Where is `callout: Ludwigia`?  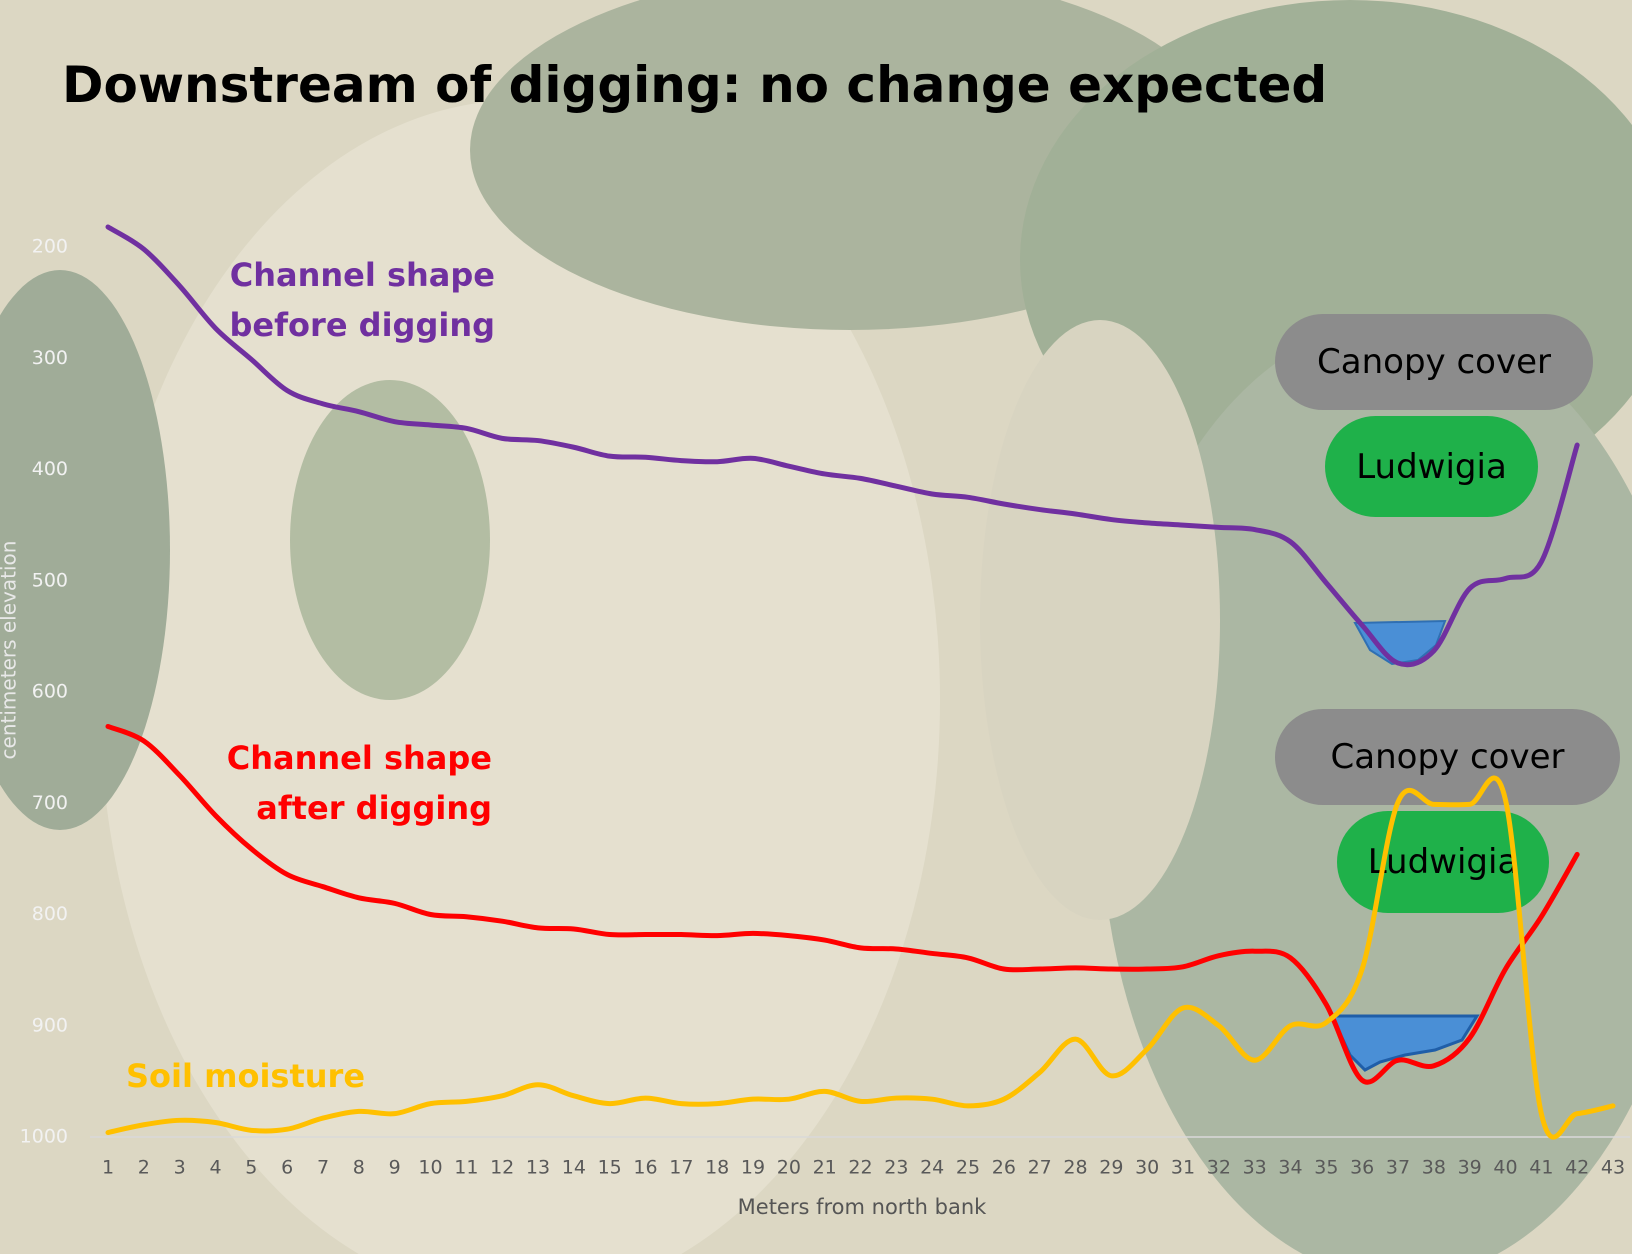 callout: Ludwigia is located at coordinates (1431, 466).